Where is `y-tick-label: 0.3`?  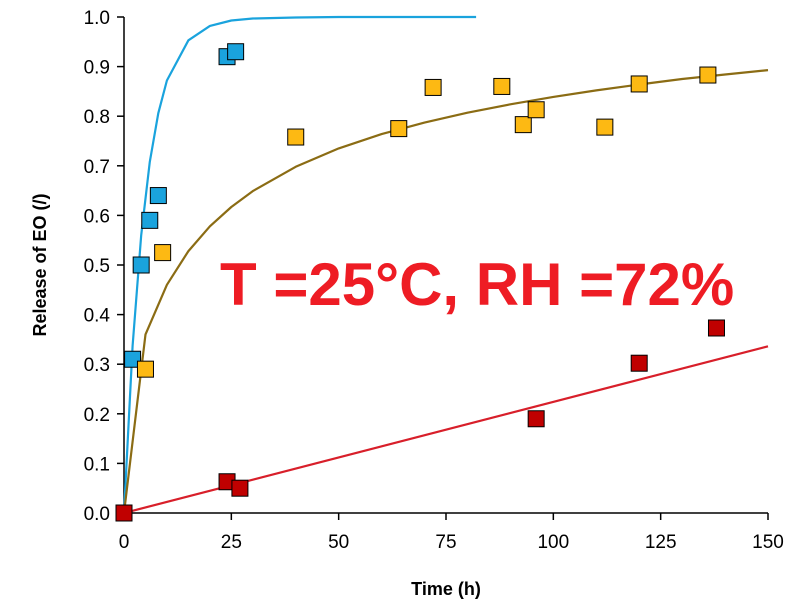 y-tick-label: 0.3 is located at coordinates (97, 365).